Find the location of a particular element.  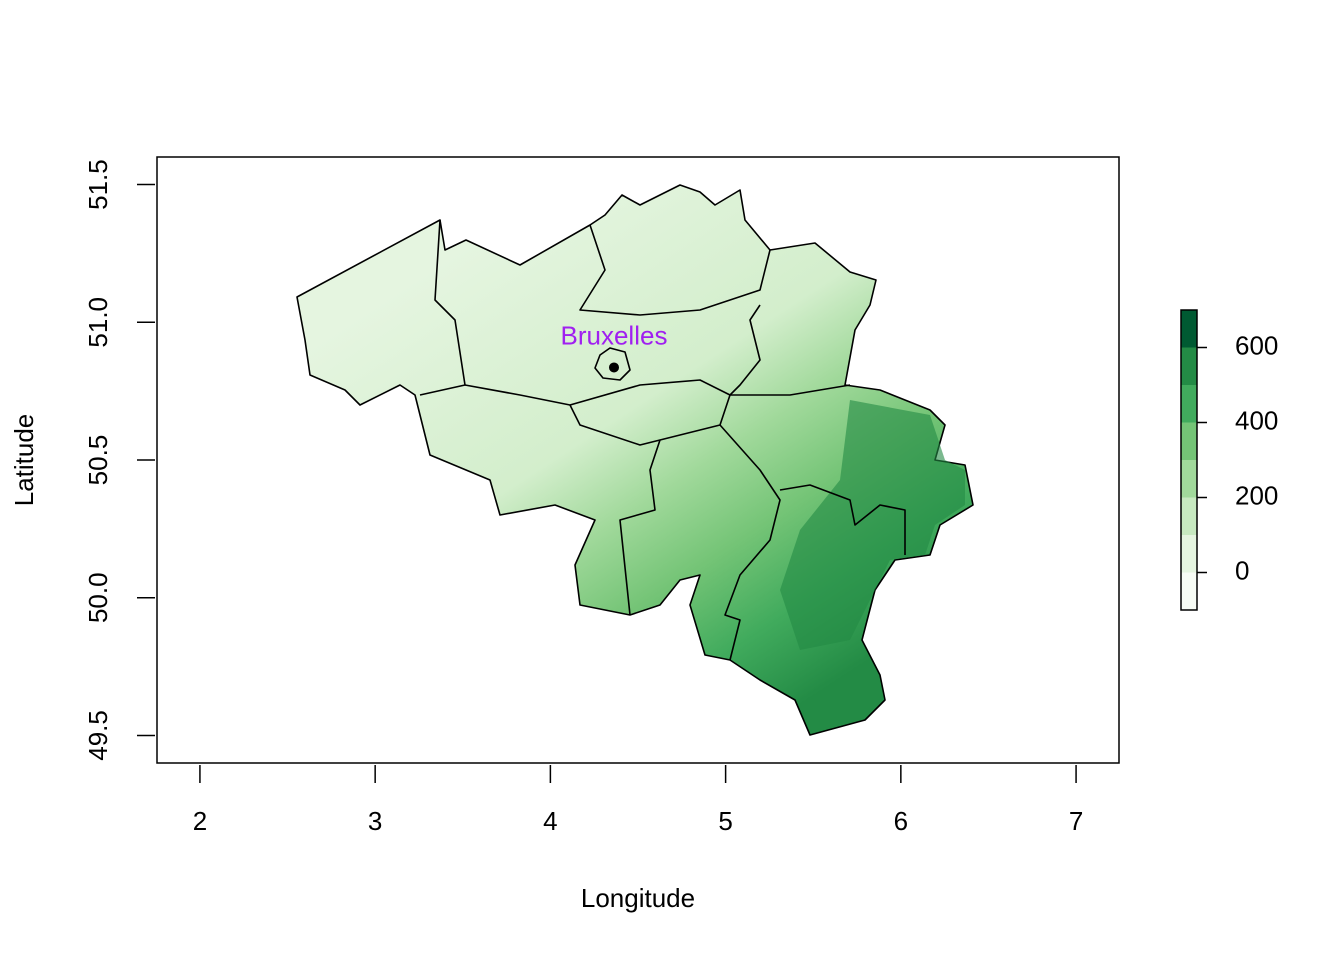

dark-highlands is located at coordinates (872, 525).